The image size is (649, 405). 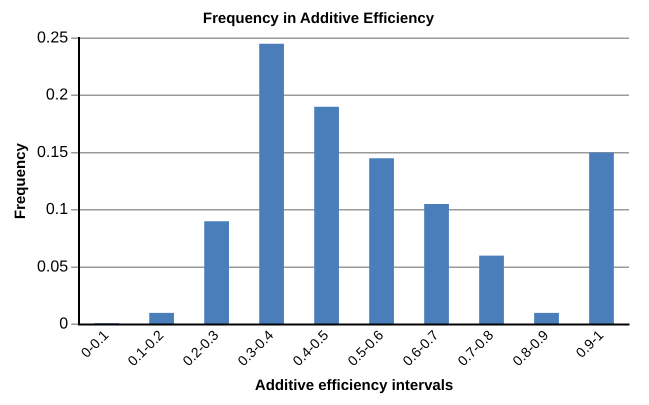 What do you see at coordinates (52, 152) in the screenshot?
I see `y-tick-label: 0.15` at bounding box center [52, 152].